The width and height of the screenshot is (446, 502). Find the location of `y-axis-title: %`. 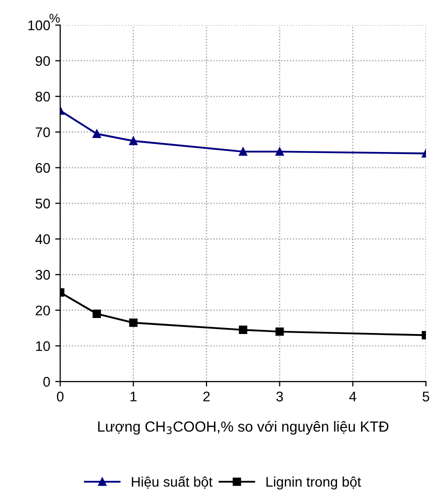

y-axis-title: % is located at coordinates (55, 18).